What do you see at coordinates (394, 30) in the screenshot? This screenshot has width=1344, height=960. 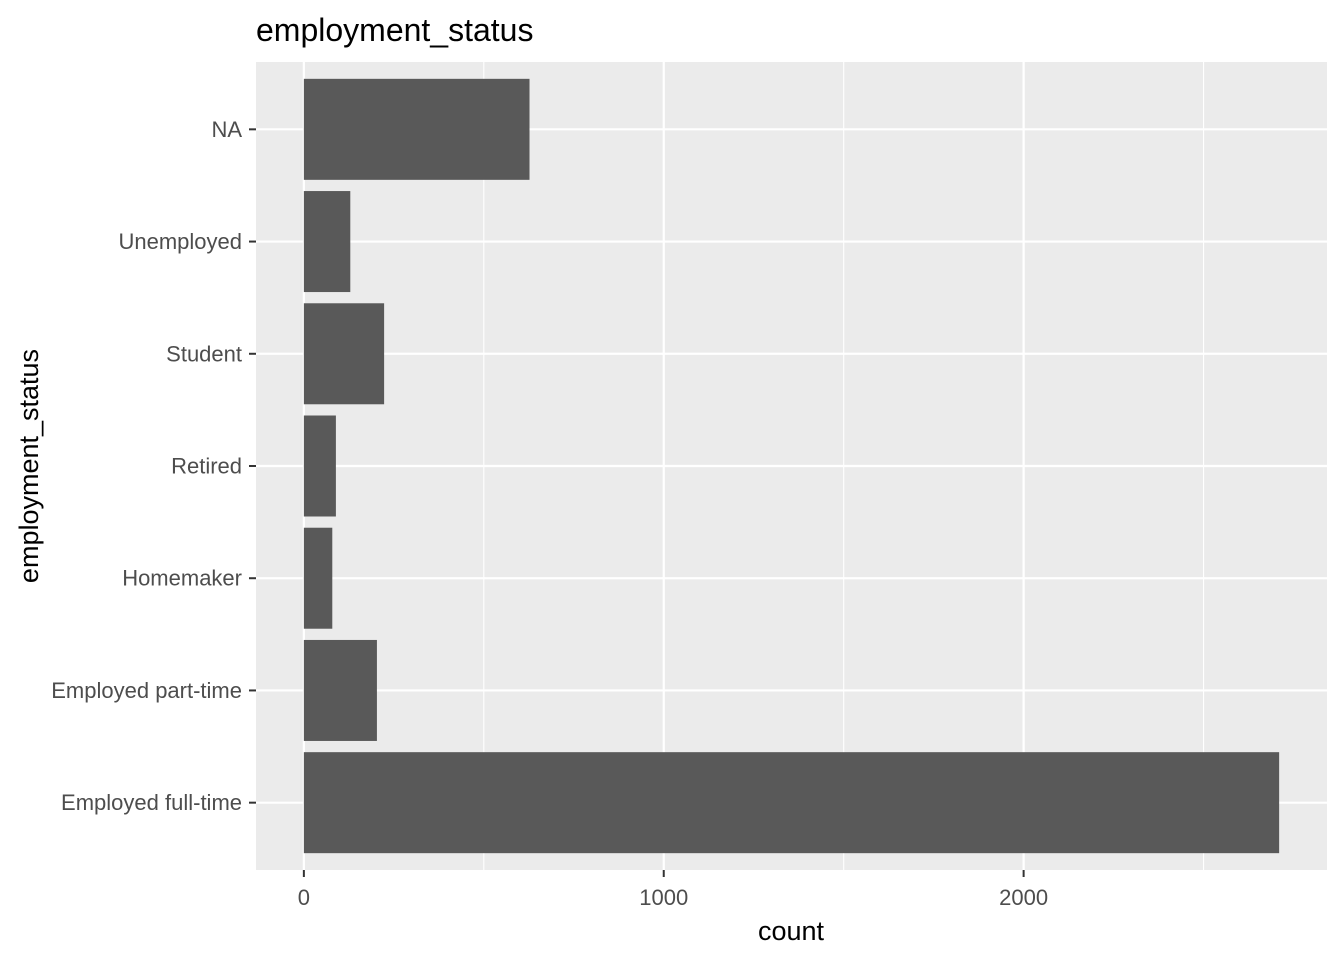 I see `chart-title: employment_status` at bounding box center [394, 30].